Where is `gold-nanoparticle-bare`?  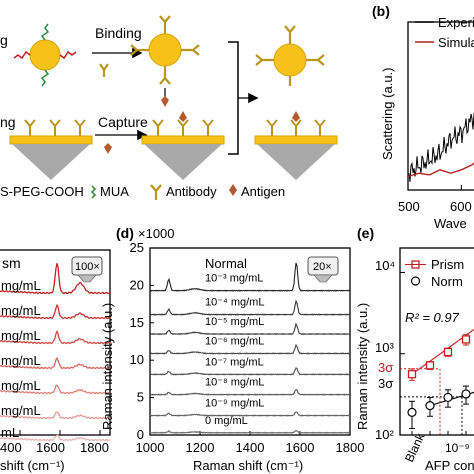 gold-nanoparticle-bare is located at coordinates (45, 55).